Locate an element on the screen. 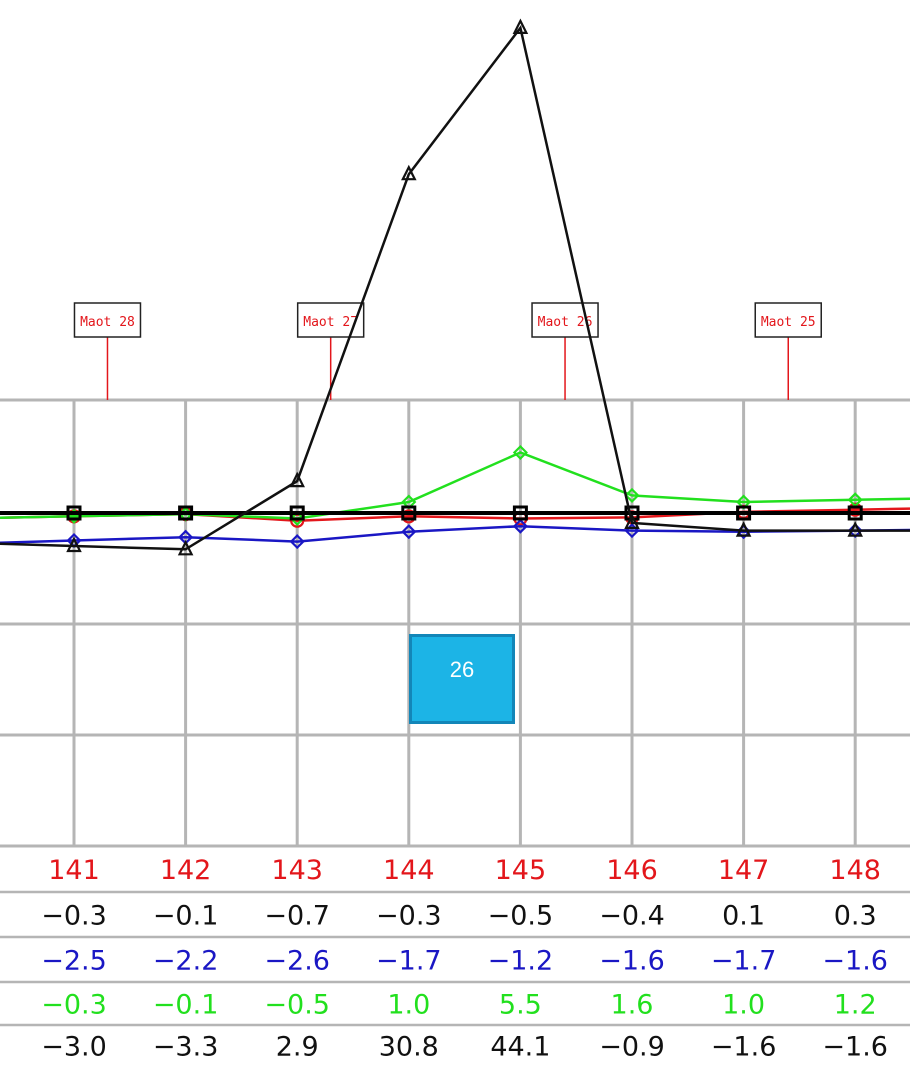  selection-box: 26 is located at coordinates (462, 679).